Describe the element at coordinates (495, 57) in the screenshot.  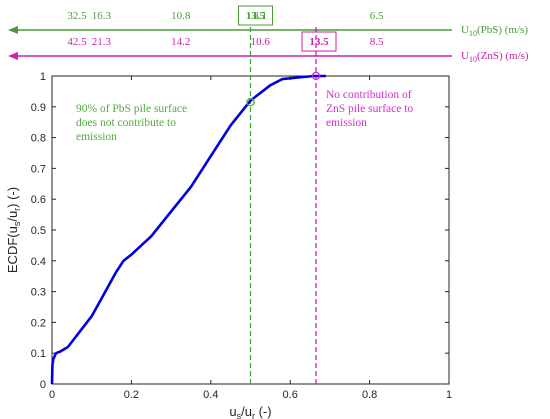
I see `wind-axis-label: U10(ZnS) (m/s)` at that location.